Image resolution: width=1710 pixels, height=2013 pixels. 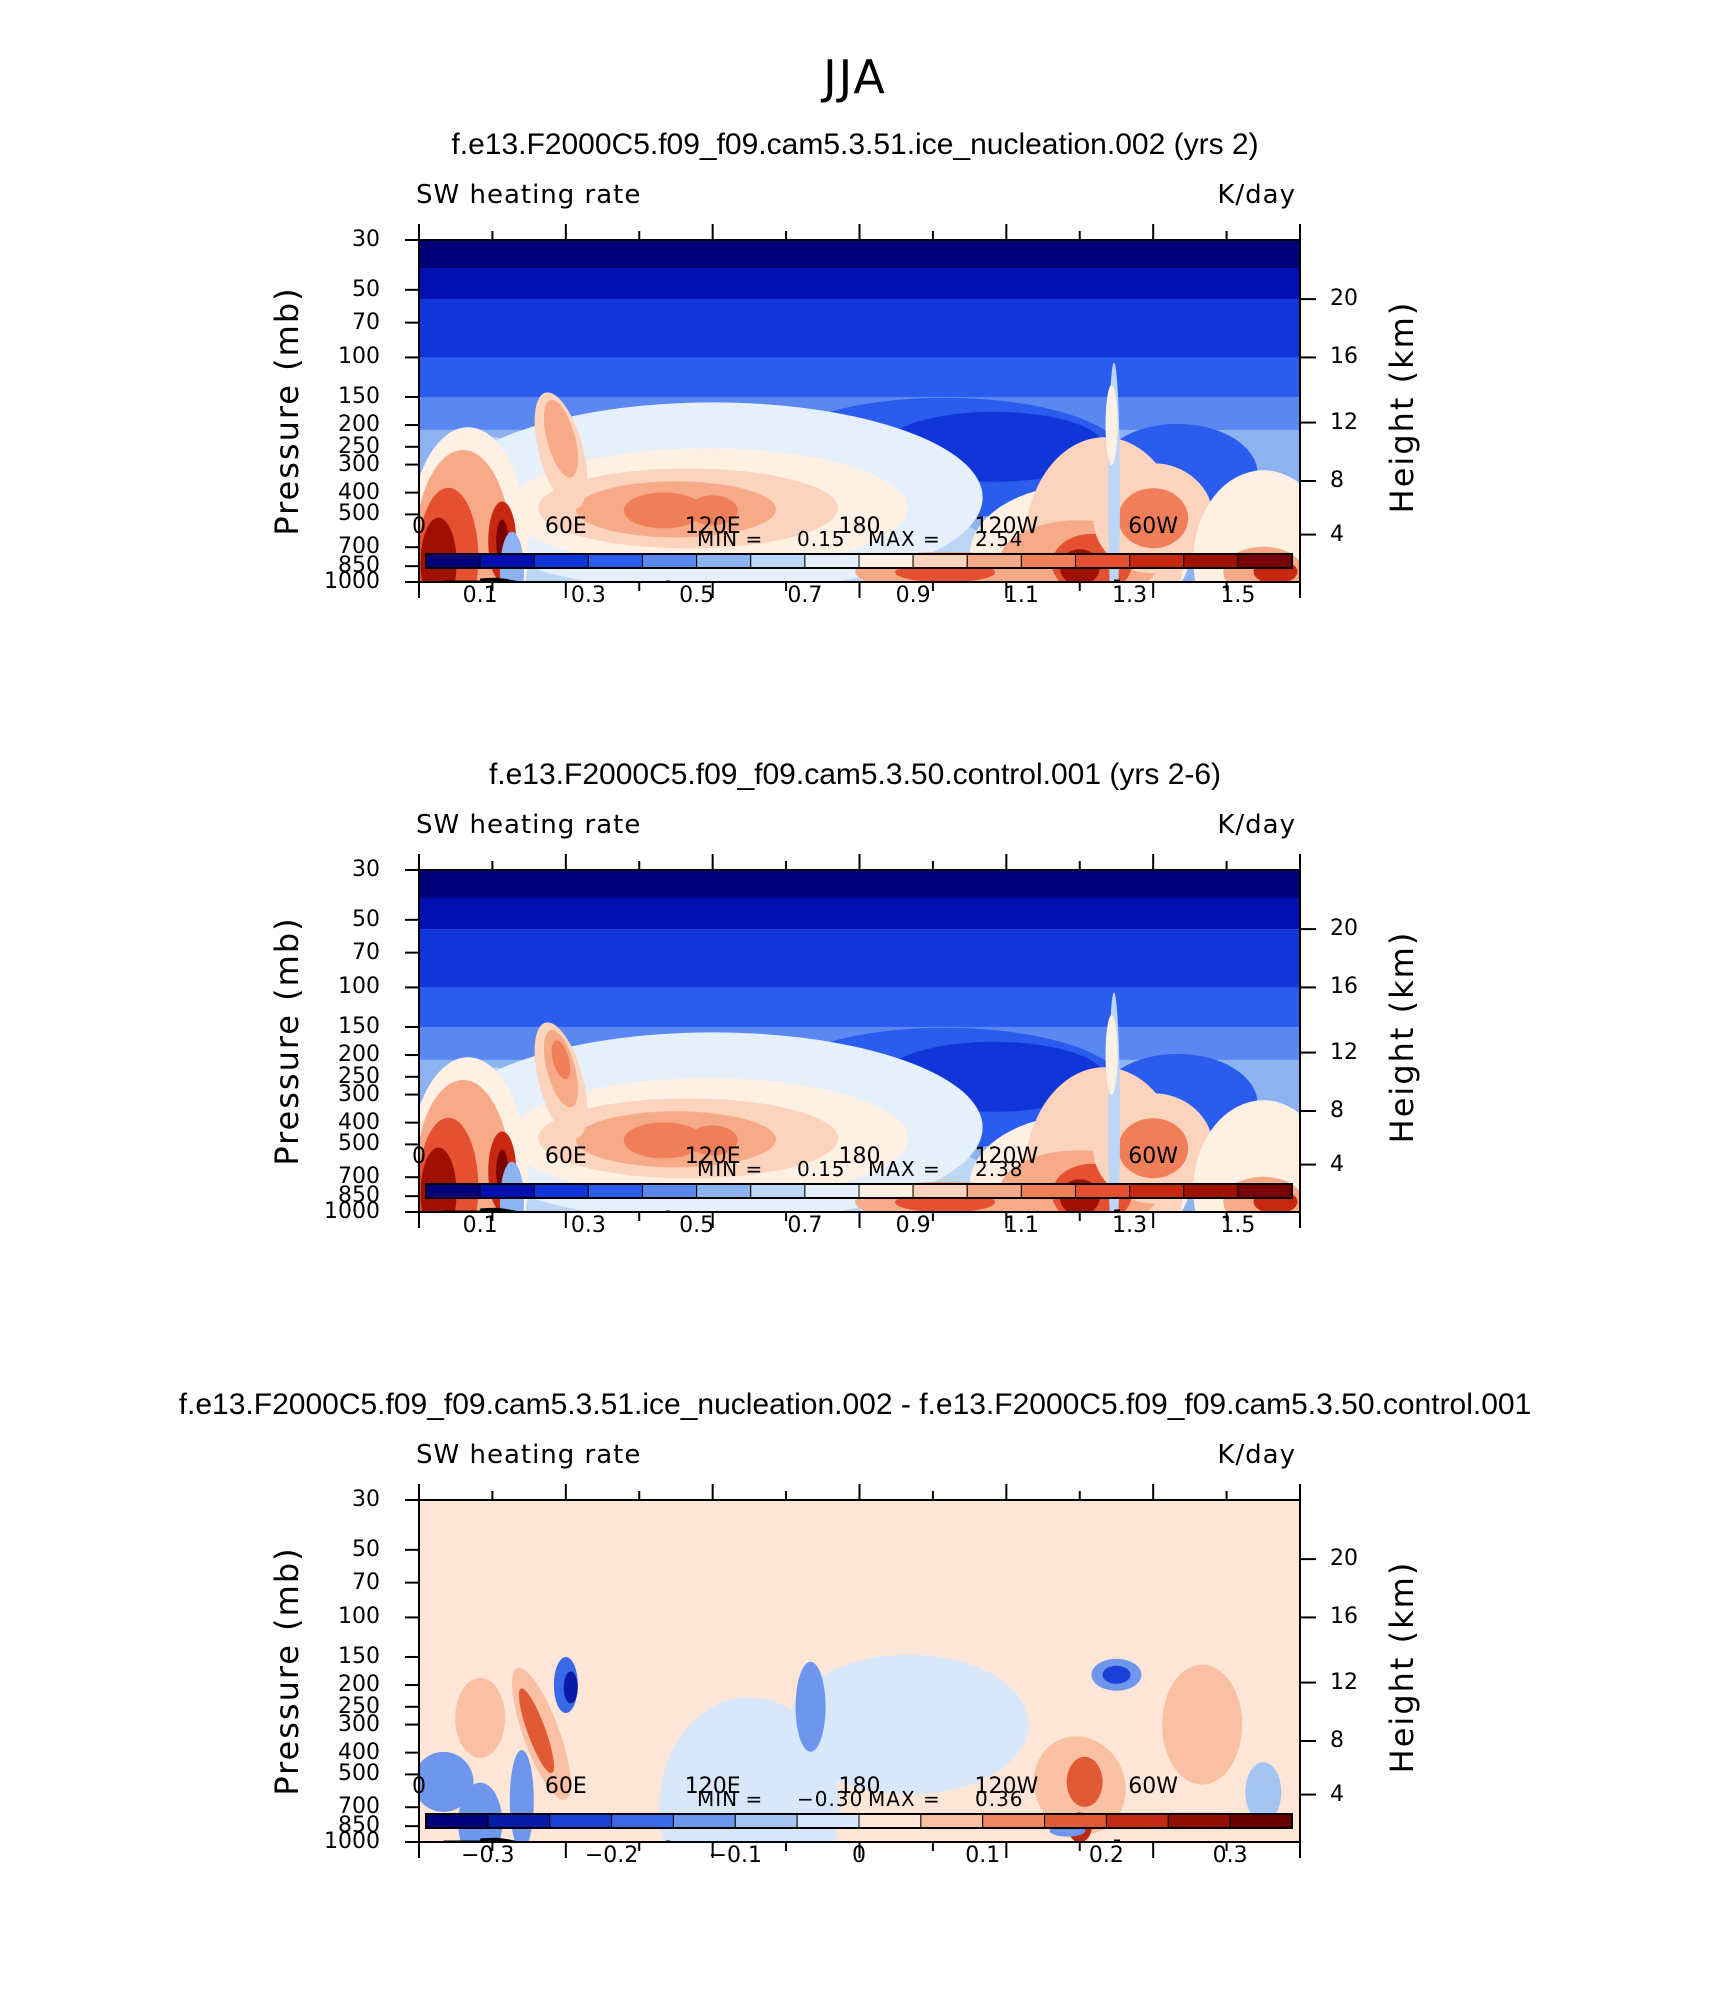 I want to click on axes, so click(x=860, y=1671).